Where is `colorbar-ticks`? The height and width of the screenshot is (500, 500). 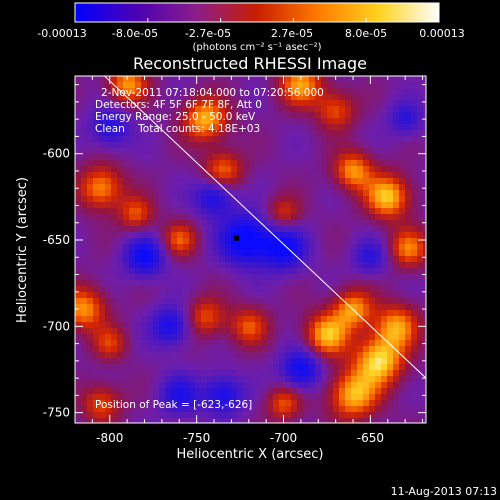
colorbar-ticks is located at coordinates (257, 20).